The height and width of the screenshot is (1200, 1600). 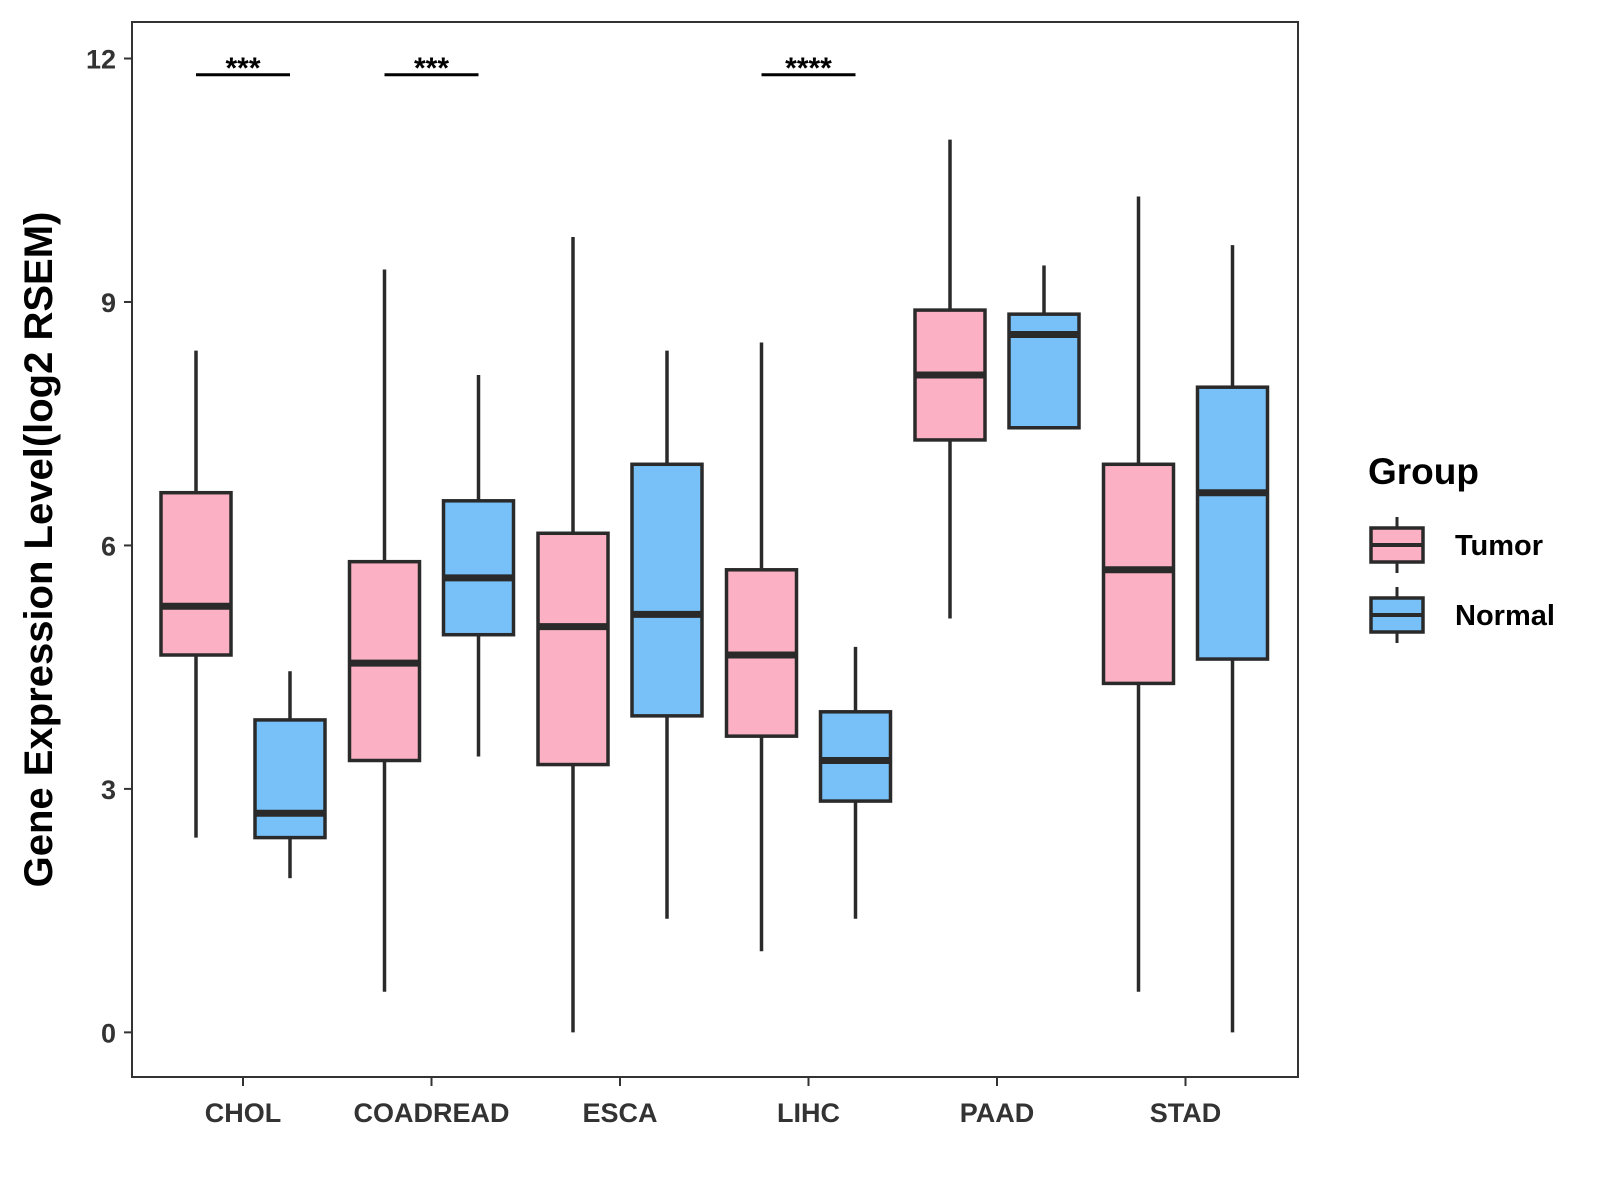 What do you see at coordinates (101, 60) in the screenshot?
I see `y-tick-label: 12` at bounding box center [101, 60].